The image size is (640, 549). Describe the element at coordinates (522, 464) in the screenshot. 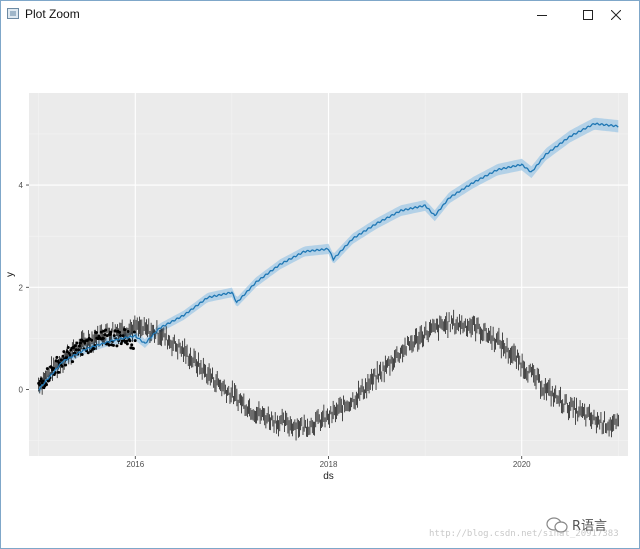

I see `x-tick-label: 2020` at that location.